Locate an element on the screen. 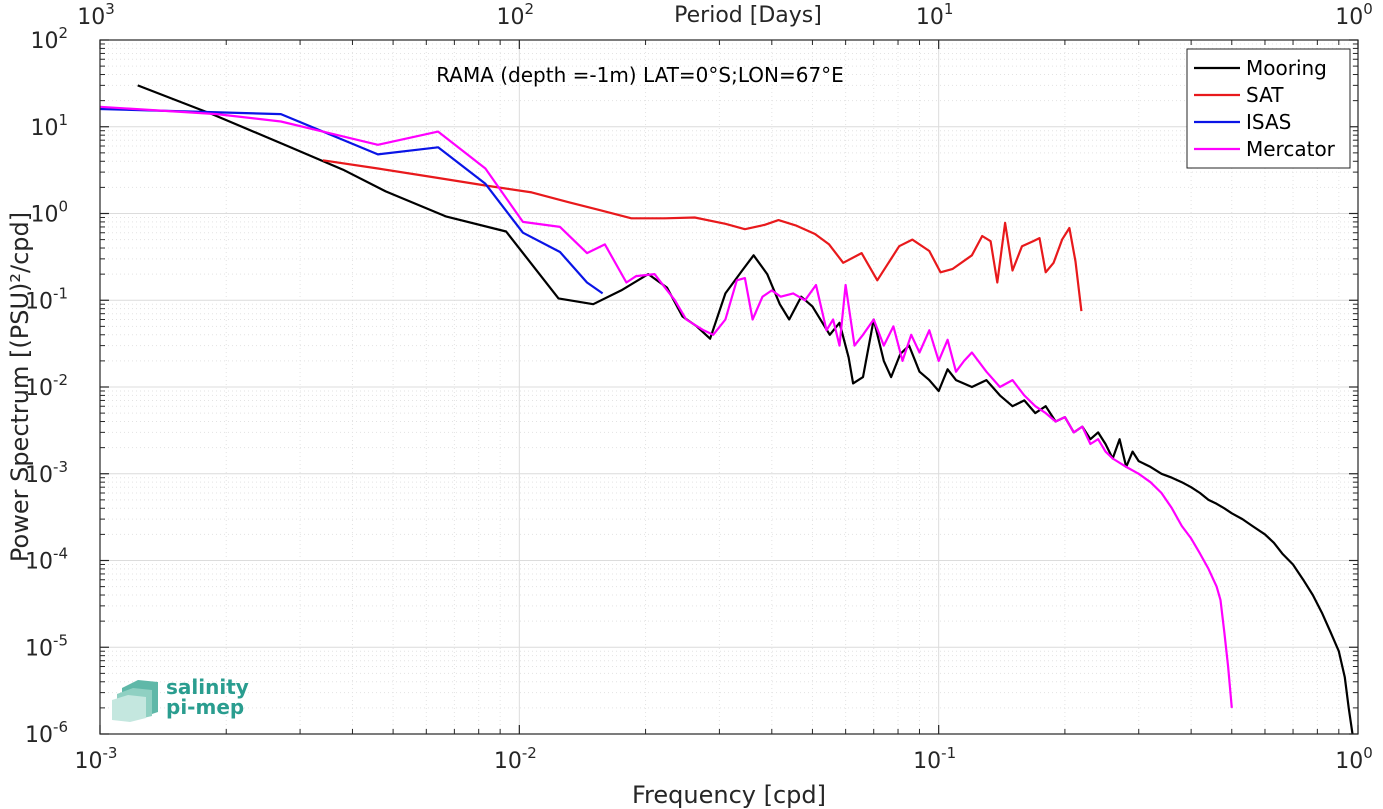 Image resolution: width=1383 pixels, height=809 pixels. x-tick-label: 10⁻³ is located at coordinates (96, 759).